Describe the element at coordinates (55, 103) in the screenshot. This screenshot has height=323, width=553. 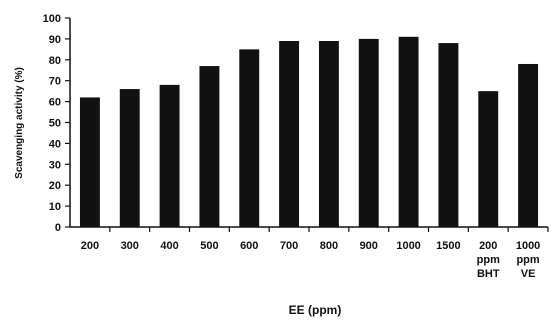
I see `y-tick-label: 60` at that location.